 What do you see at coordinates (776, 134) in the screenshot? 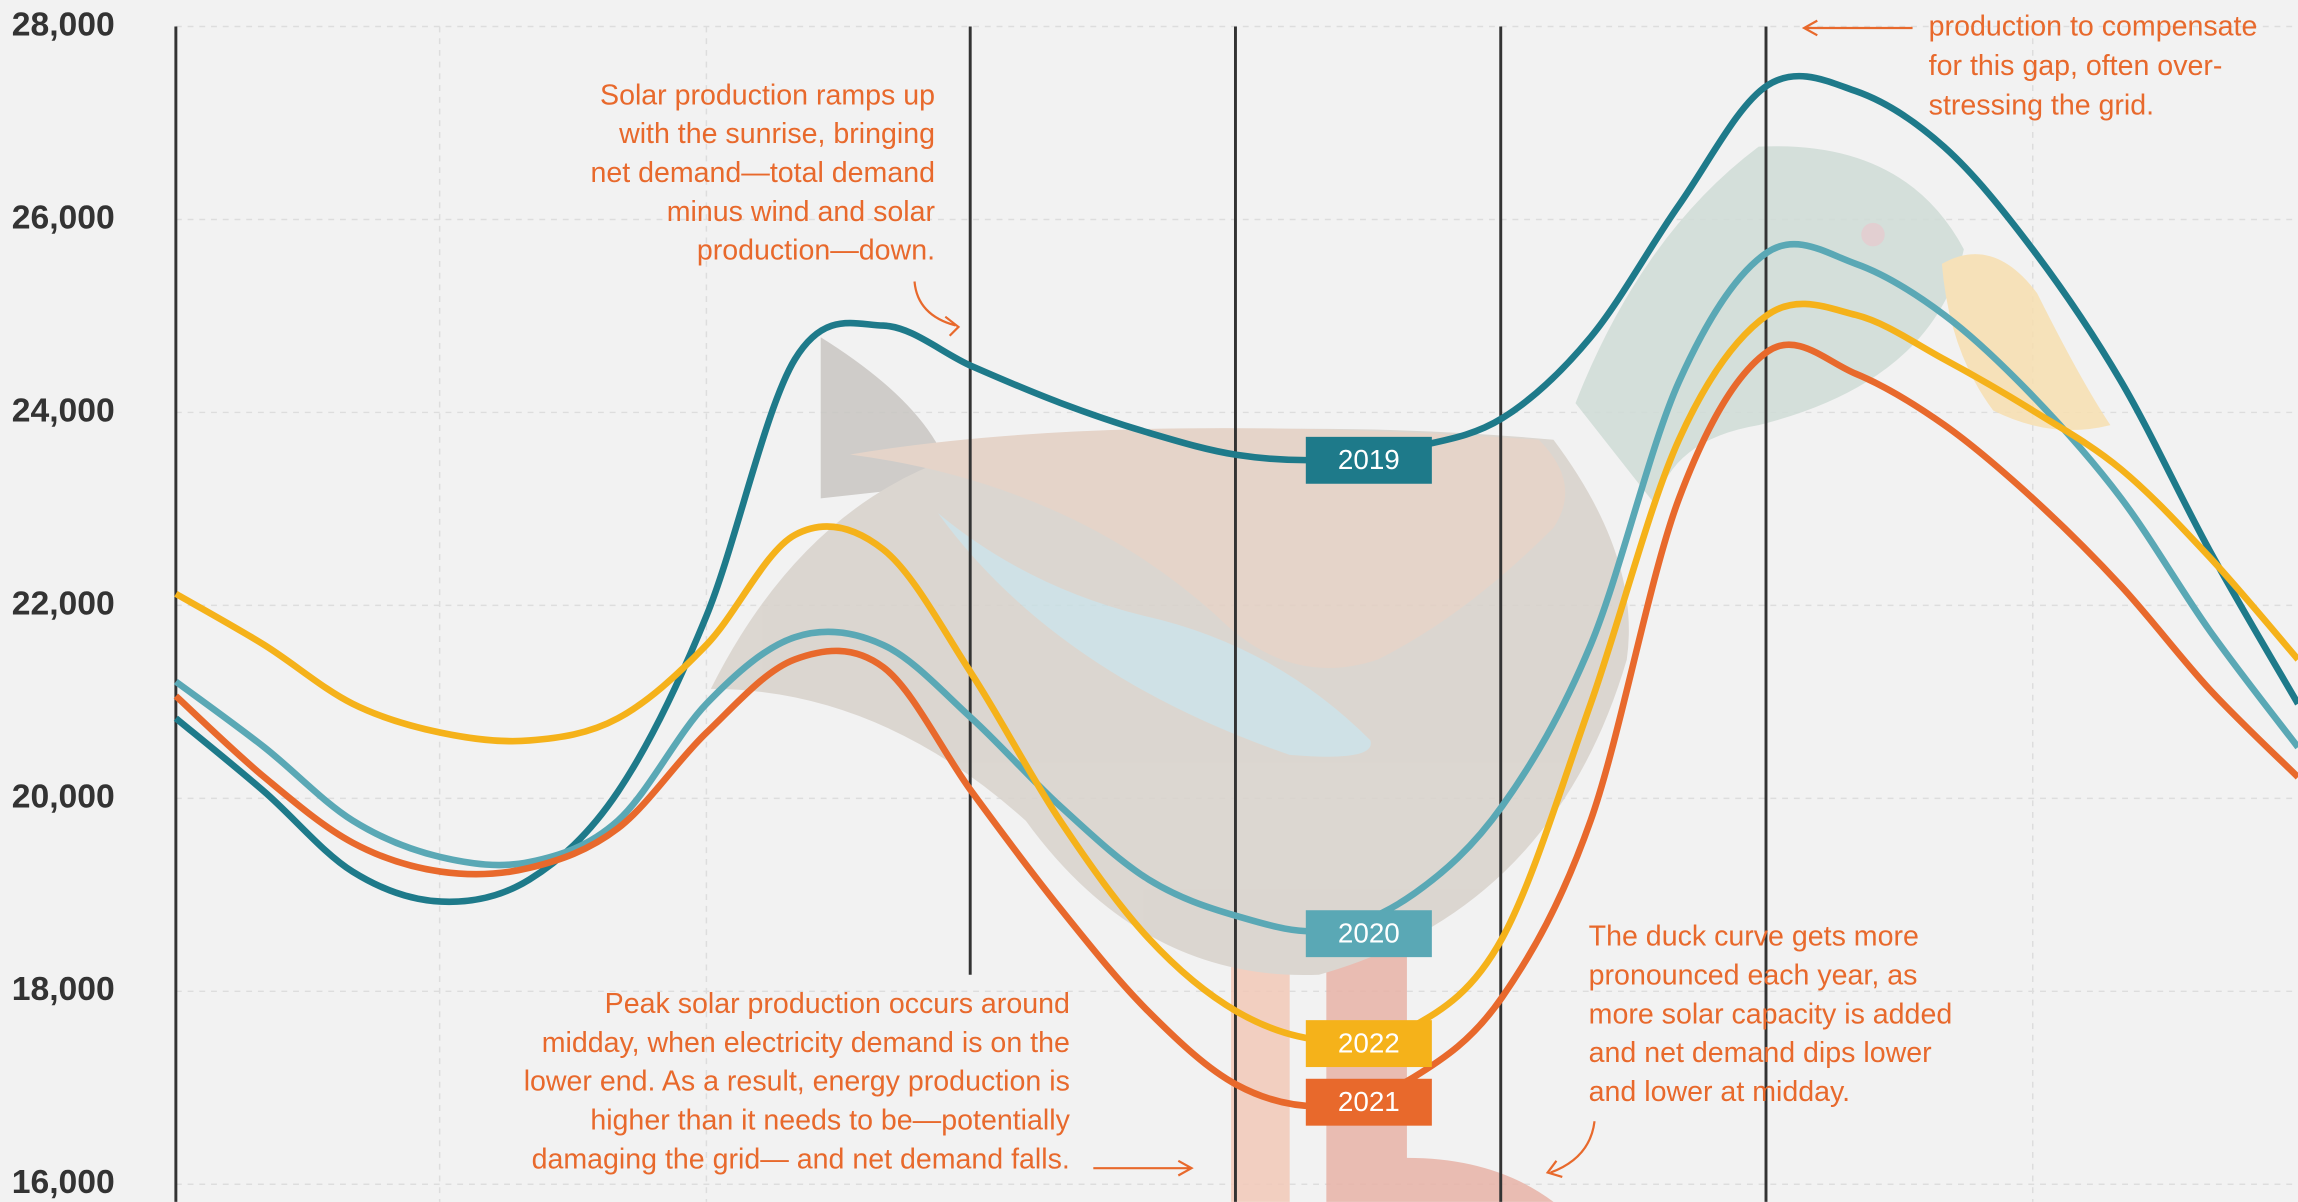
I see `annotation: with the sunrise, bringing` at bounding box center [776, 134].